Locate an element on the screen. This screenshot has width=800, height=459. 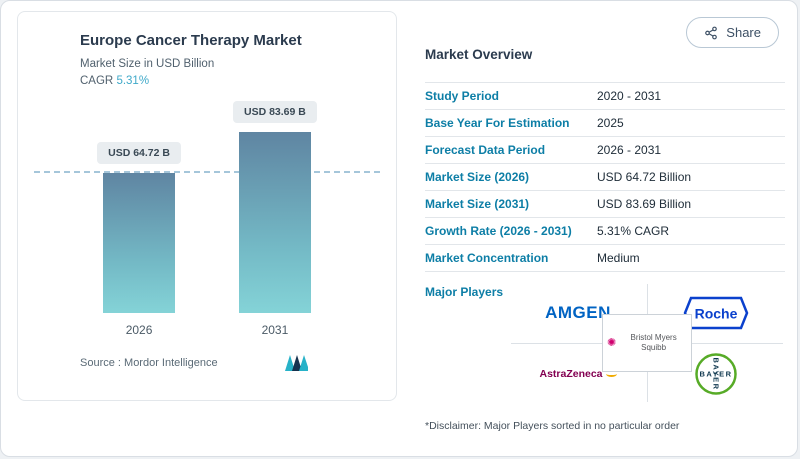
reference-line is located at coordinates (207, 172).